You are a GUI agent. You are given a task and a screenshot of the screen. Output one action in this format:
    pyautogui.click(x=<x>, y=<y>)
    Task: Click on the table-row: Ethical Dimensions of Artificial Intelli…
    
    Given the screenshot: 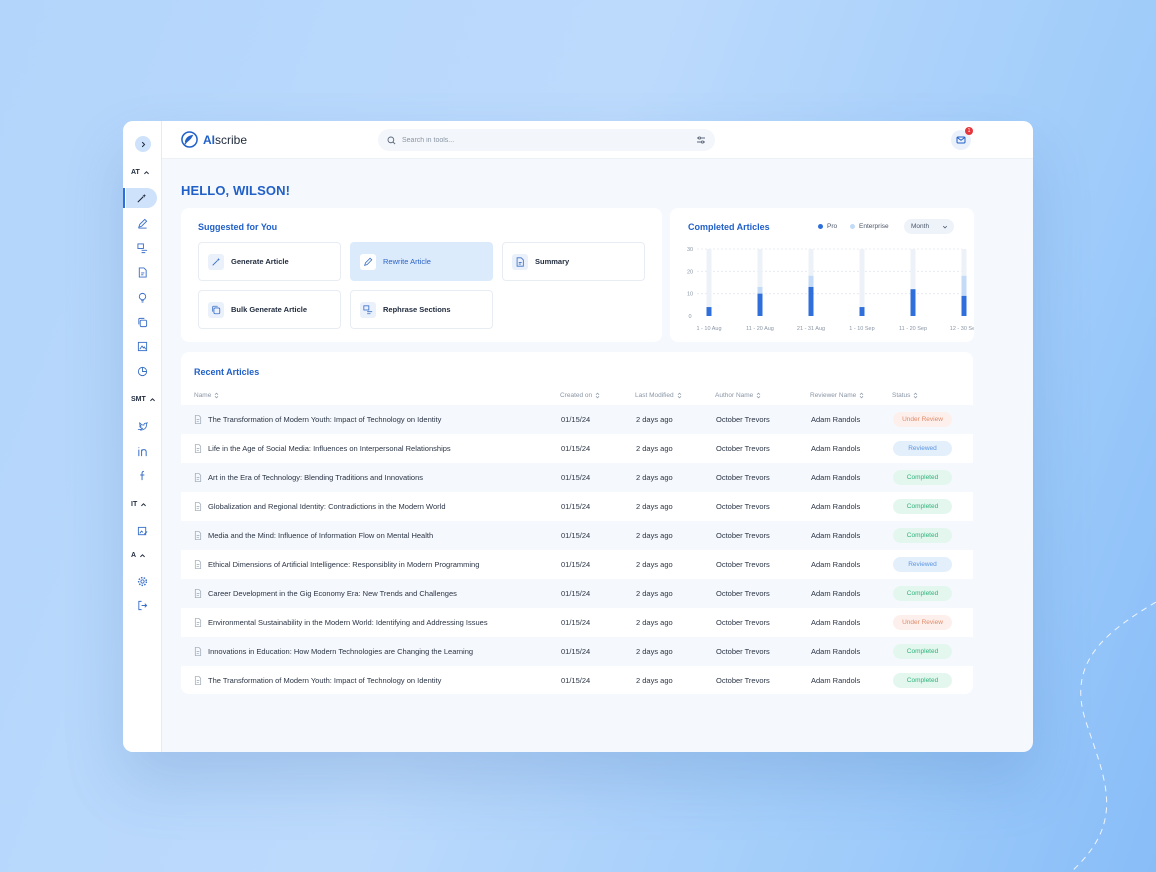 What is the action you would take?
    pyautogui.click(x=577, y=564)
    